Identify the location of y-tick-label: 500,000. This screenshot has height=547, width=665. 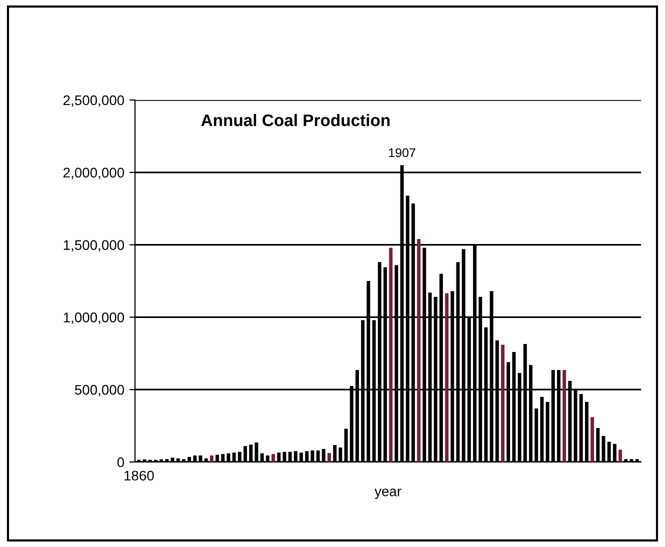
(99, 390).